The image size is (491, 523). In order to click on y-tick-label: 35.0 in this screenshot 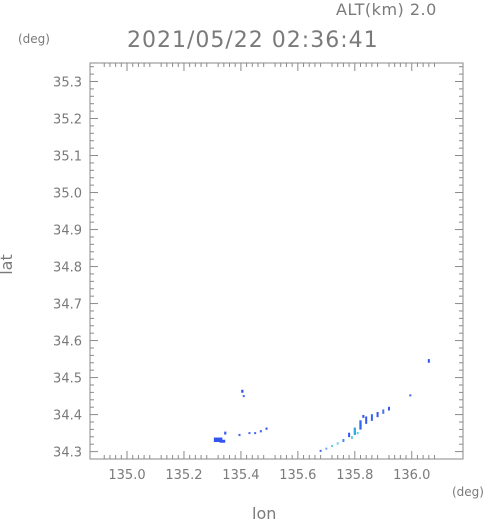, I will do `click(67, 194)`.